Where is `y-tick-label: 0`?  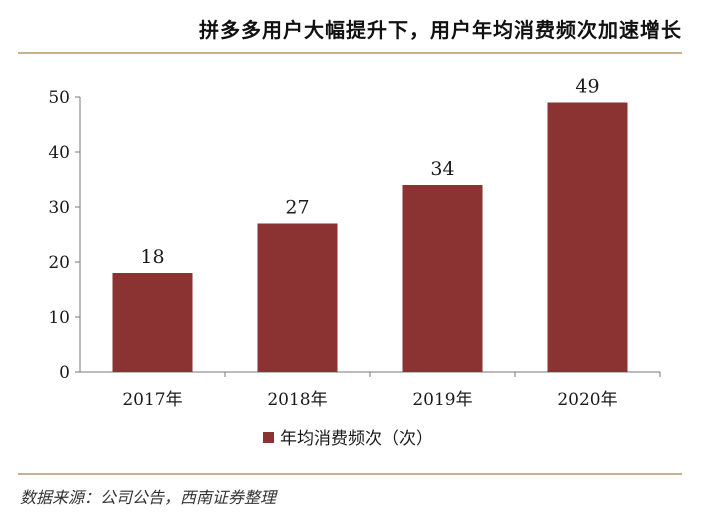
y-tick-label: 0 is located at coordinates (64, 373).